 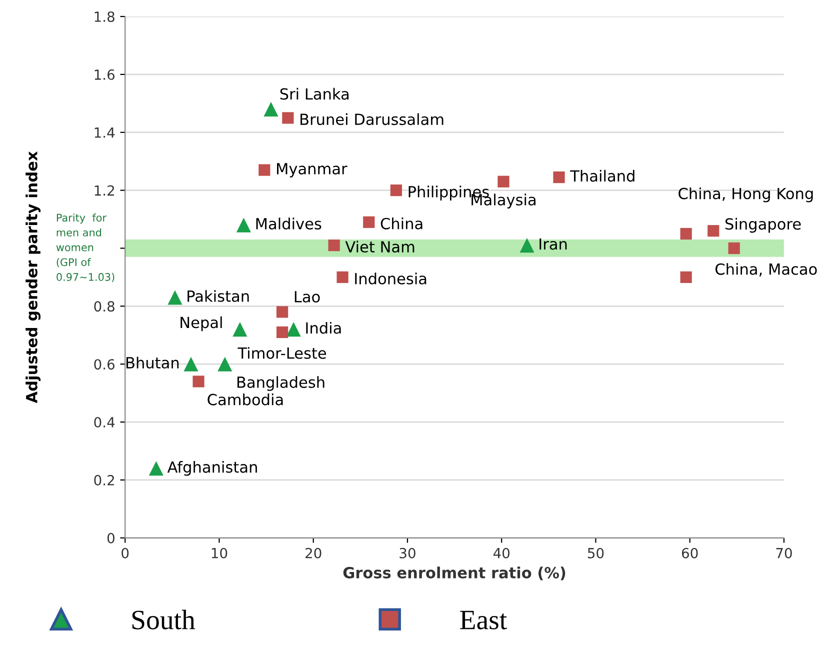 What do you see at coordinates (85, 248) in the screenshot?
I see `band-label: Parity for men and women (GPI of 0.97~1.03)` at bounding box center [85, 248].